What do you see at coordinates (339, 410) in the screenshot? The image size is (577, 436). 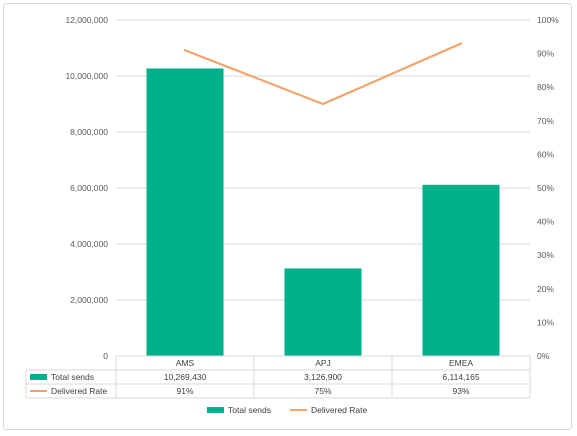 I see `legend-label: Delivered Rate` at bounding box center [339, 410].